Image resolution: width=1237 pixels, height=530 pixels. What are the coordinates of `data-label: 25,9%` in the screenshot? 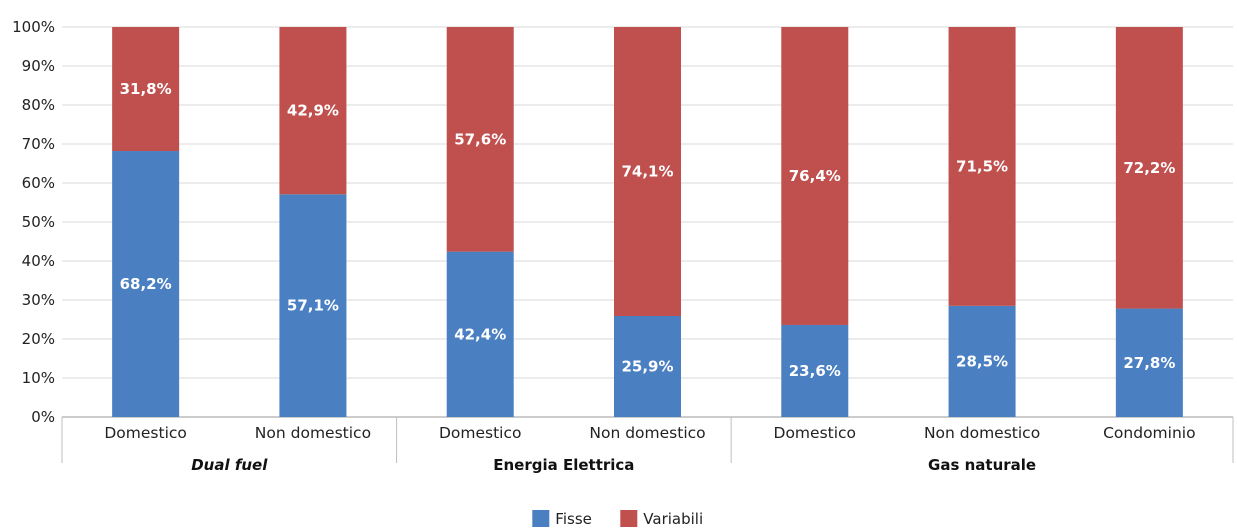 It's located at (647, 366).